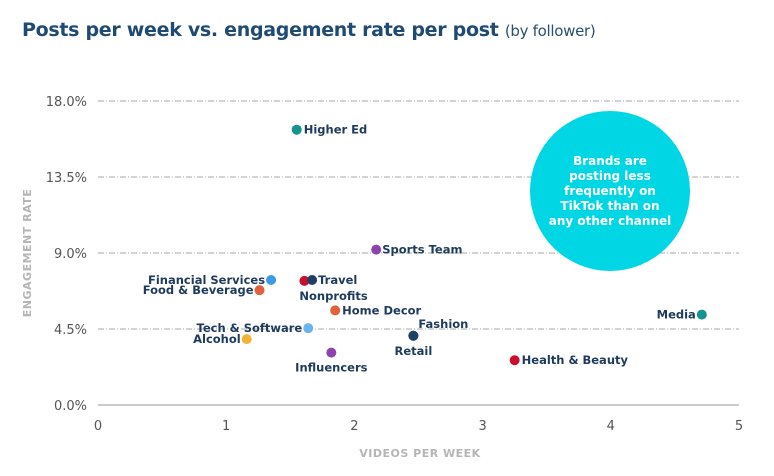  What do you see at coordinates (206, 280) in the screenshot?
I see `point-label: Financial Services` at bounding box center [206, 280].